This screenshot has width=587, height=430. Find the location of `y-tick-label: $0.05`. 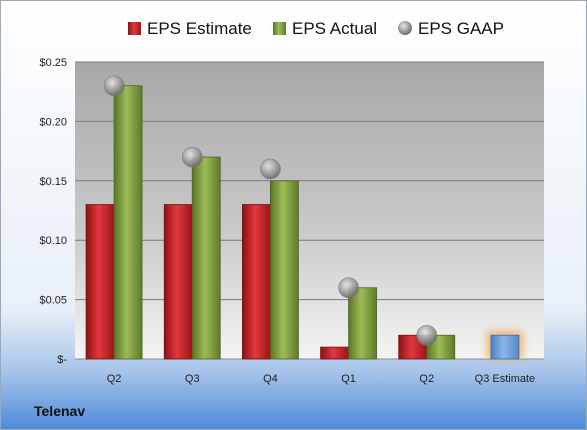

y-tick-label: $0.05 is located at coordinates (53, 301).